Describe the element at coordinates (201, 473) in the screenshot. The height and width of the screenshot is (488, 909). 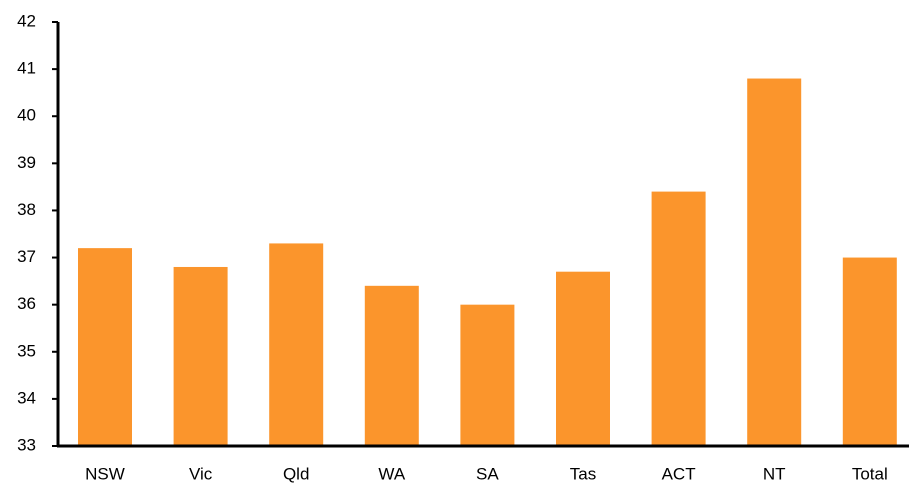
I see `x-tick-label: Vic` at that location.